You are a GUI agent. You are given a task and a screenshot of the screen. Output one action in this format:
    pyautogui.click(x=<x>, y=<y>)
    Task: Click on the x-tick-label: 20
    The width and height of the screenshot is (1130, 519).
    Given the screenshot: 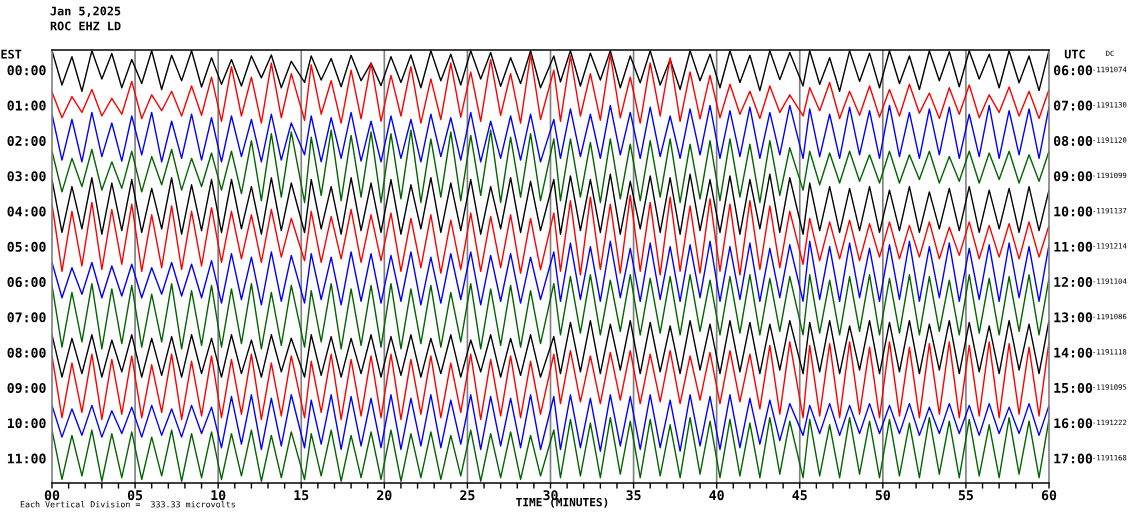 What is the action you would take?
    pyautogui.click(x=384, y=495)
    